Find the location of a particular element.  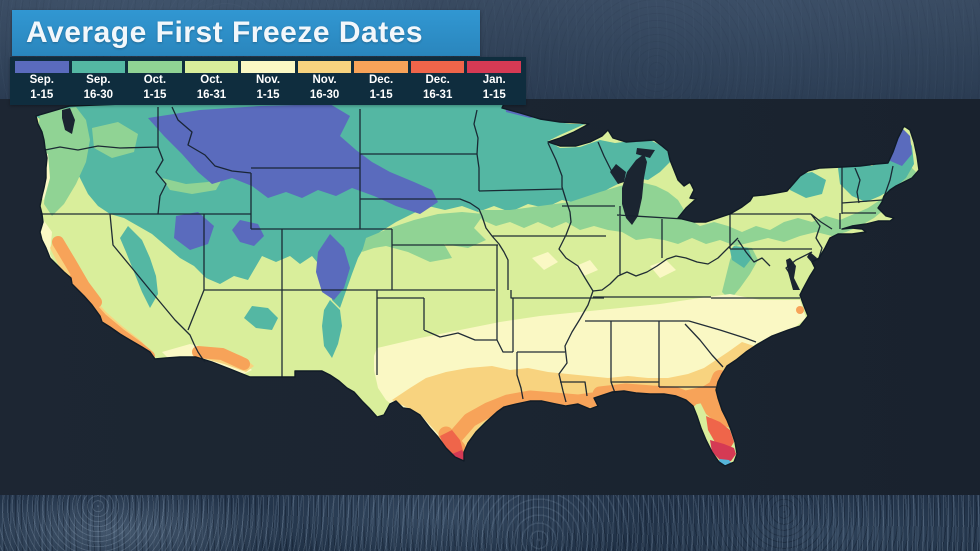

legend-item-dec16: Dec. 16-31 is located at coordinates (437, 81).